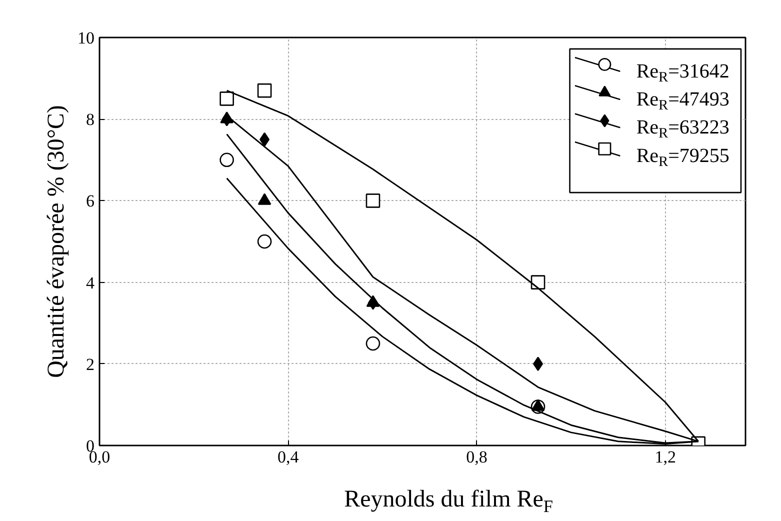 The image size is (781, 521). Describe the element at coordinates (90, 282) in the screenshot. I see `y-tick-label: 4` at that location.